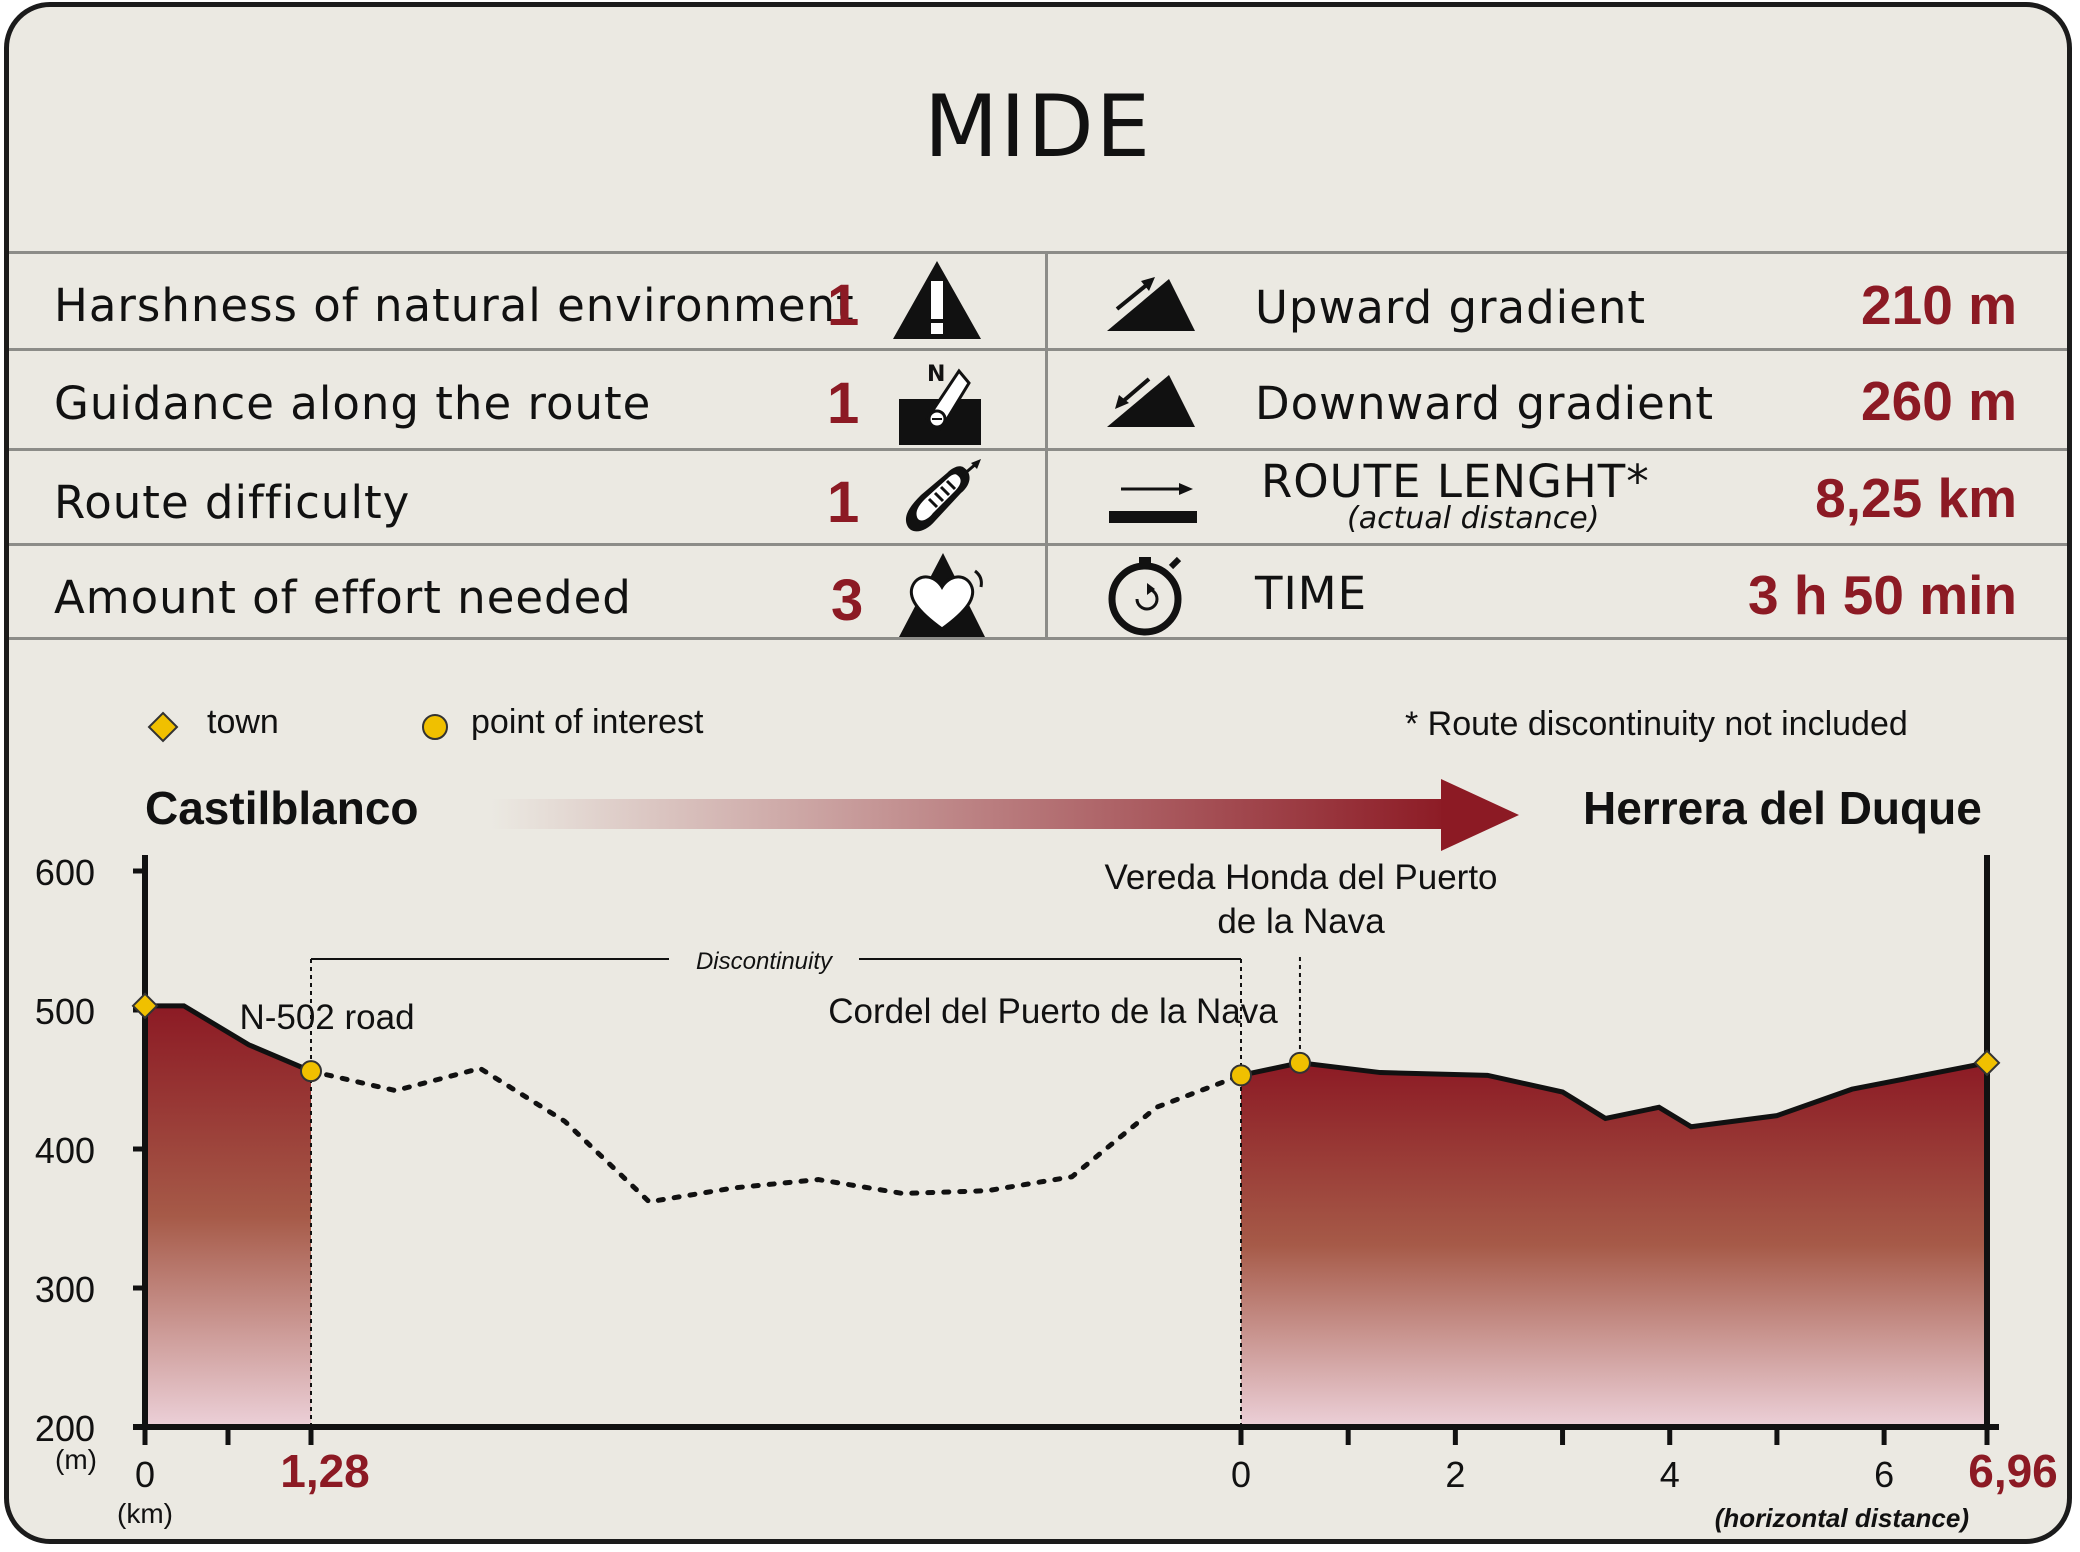  What do you see at coordinates (1656, 724) in the screenshot?
I see `discontinuity-note: * Route discontinuity not included` at bounding box center [1656, 724].